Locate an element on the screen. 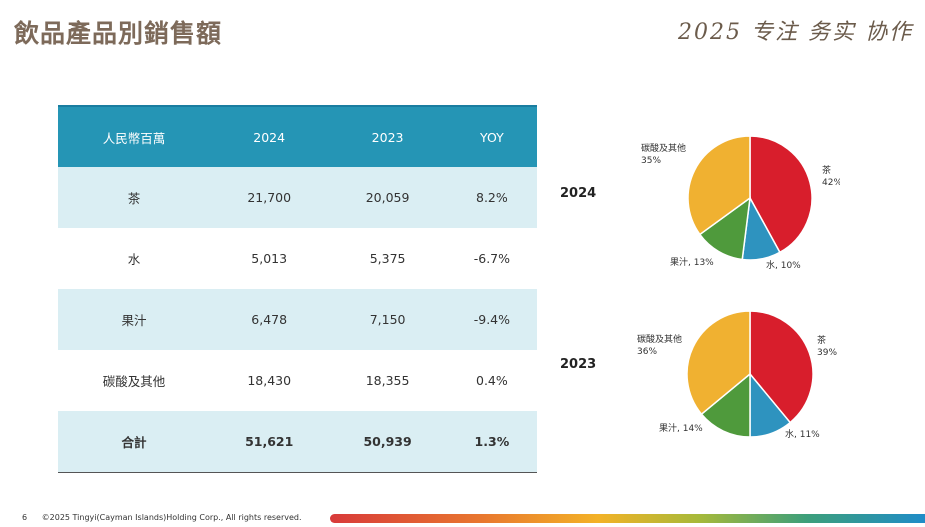 The height and width of the screenshot is (527, 925). table-row: 水 5,013 5,375 -6.7% is located at coordinates (297, 258).